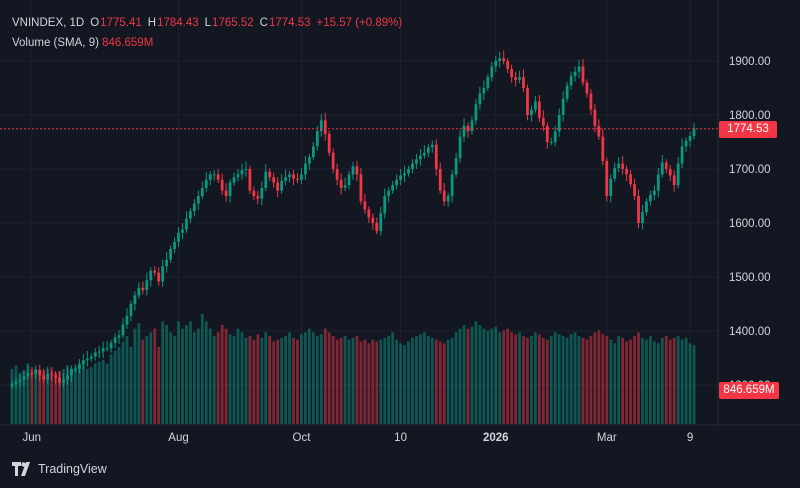 The height and width of the screenshot is (488, 800). I want to click on high-value: 1784.43, so click(178, 23).